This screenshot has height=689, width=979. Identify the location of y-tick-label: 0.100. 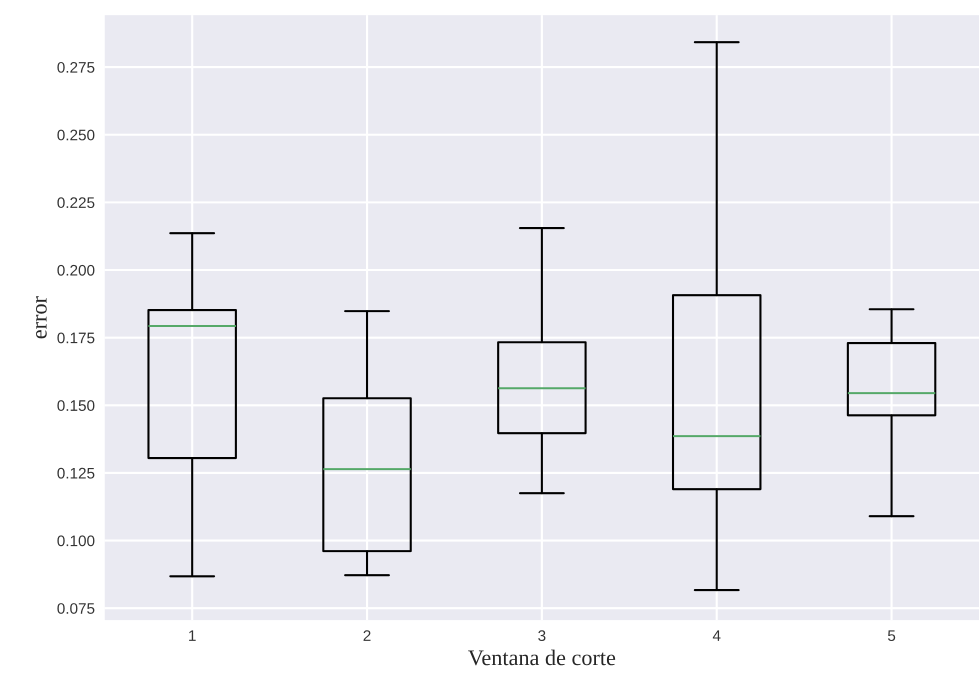
(75, 540).